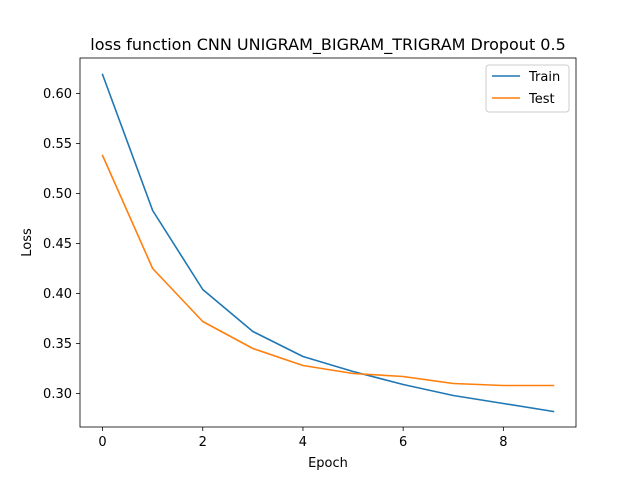  Describe the element at coordinates (57, 244) in the screenshot. I see `y-tick-label: 0.45` at that location.